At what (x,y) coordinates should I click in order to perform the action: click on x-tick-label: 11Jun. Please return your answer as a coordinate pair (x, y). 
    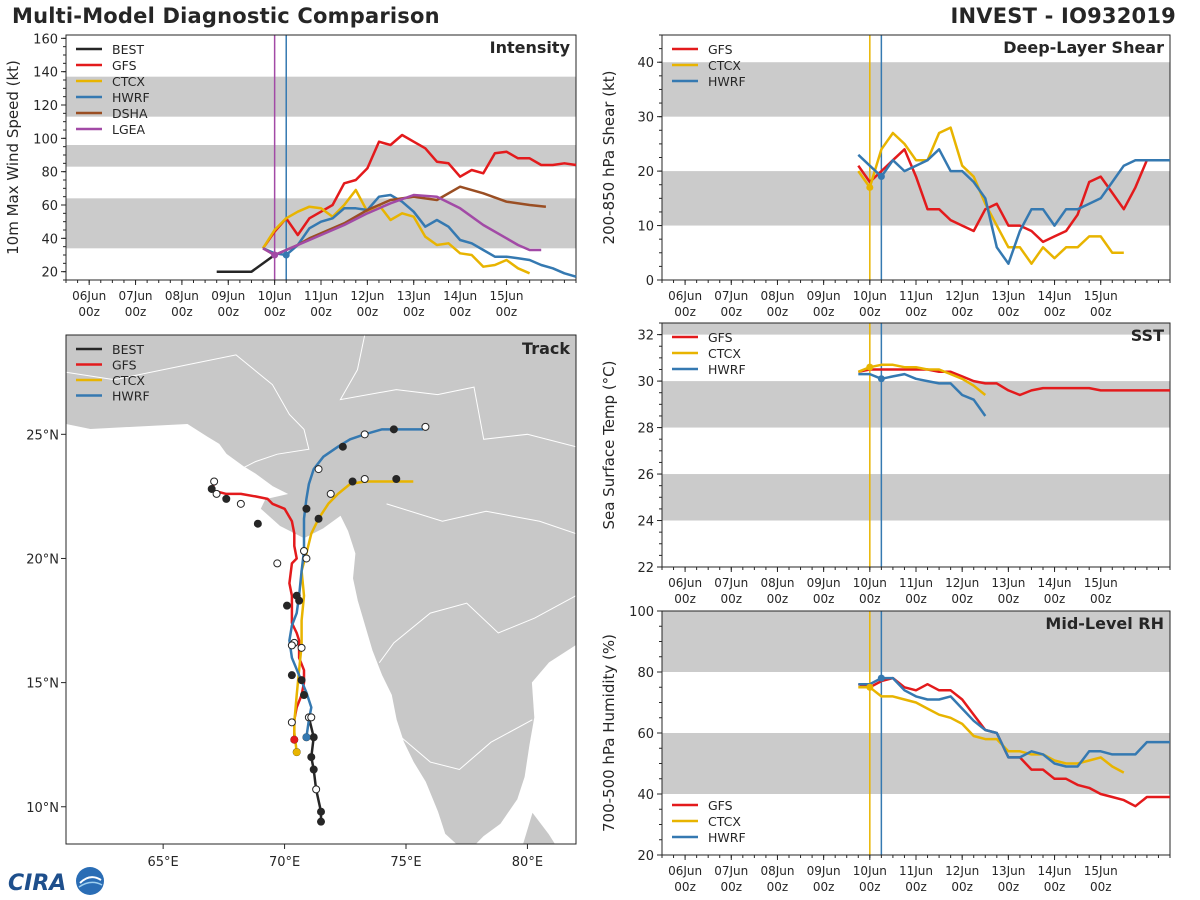
    Looking at the image, I should click on (916, 871).